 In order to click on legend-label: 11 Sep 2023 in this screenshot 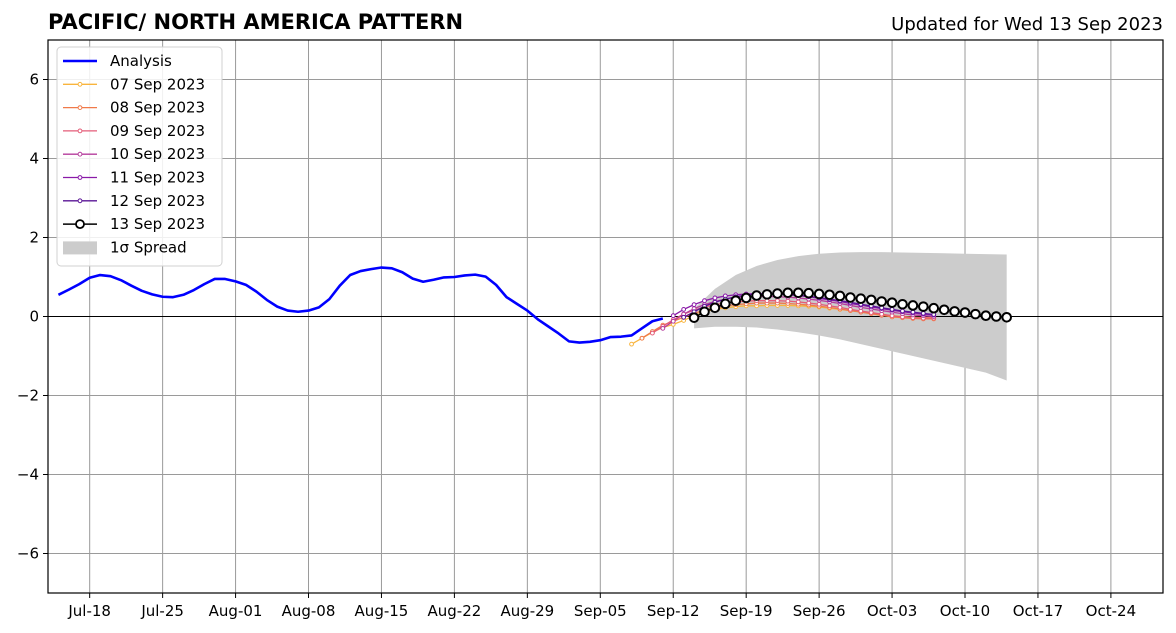, I will do `click(157, 178)`.